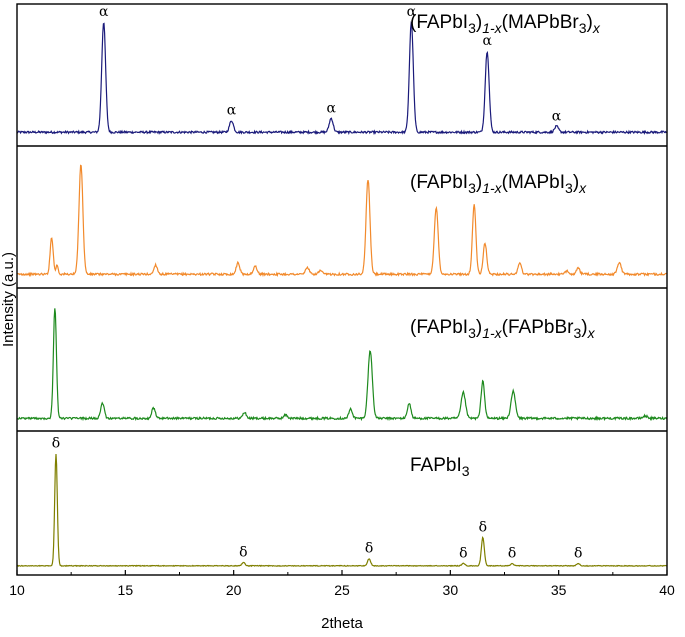  I want to click on x-tick-label: 25, so click(342, 590).